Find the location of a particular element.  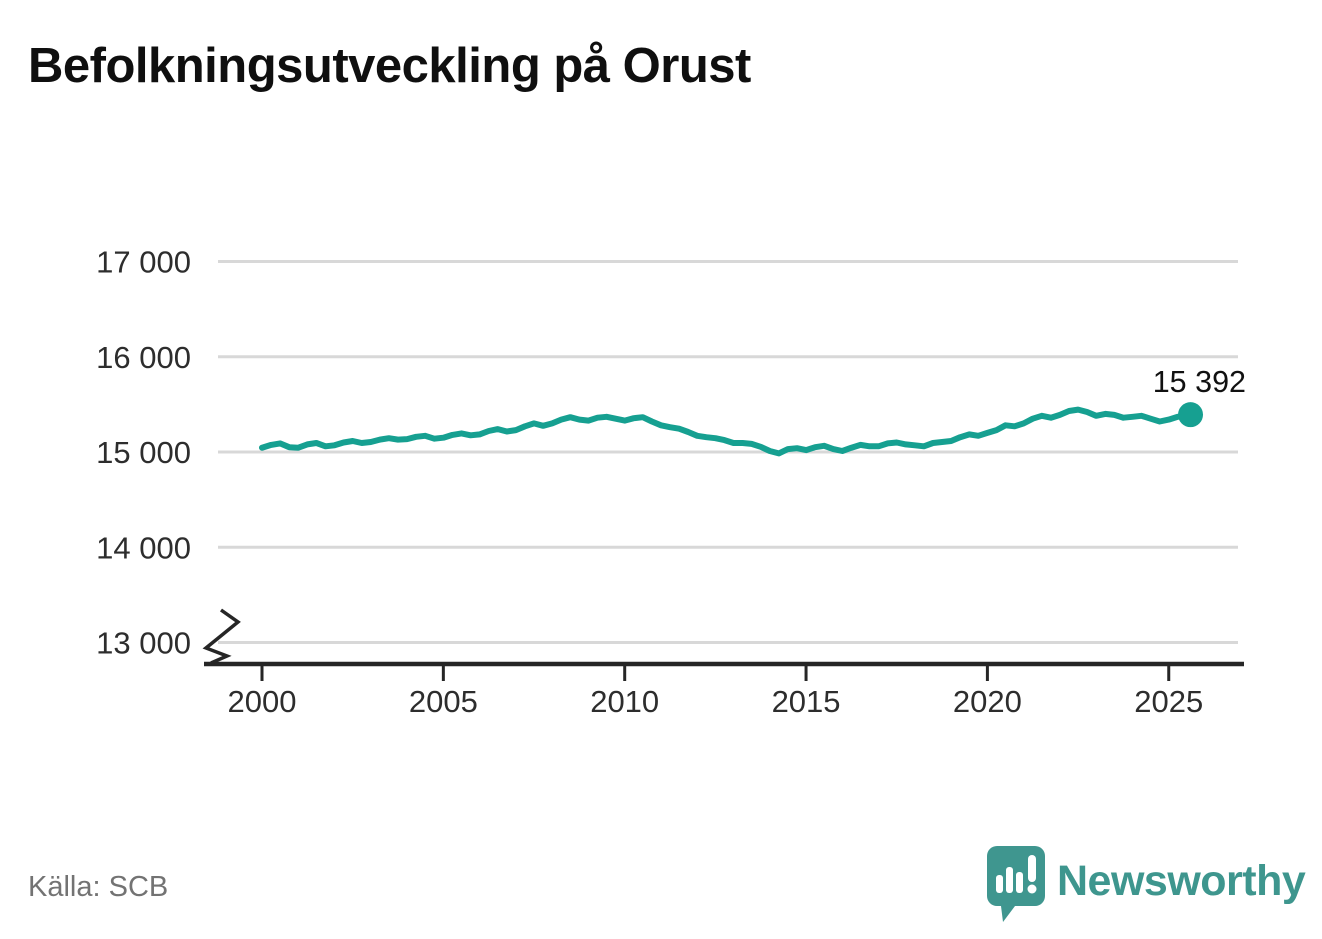

x-axis-label-2015: 2015 is located at coordinates (806, 701).